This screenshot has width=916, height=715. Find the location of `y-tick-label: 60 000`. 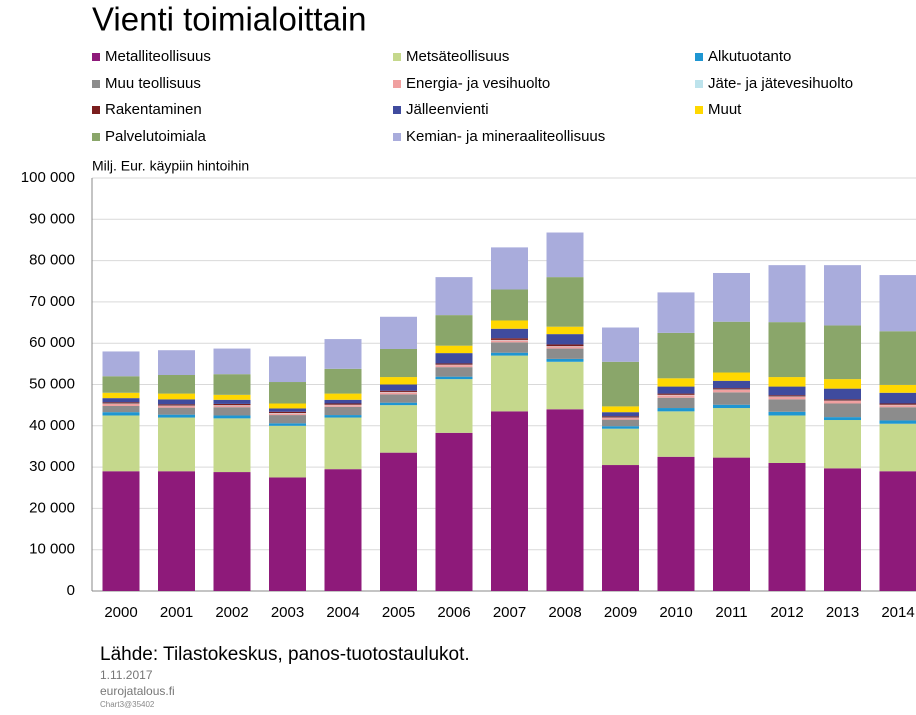

y-tick-label: 60 000 is located at coordinates (52, 342).